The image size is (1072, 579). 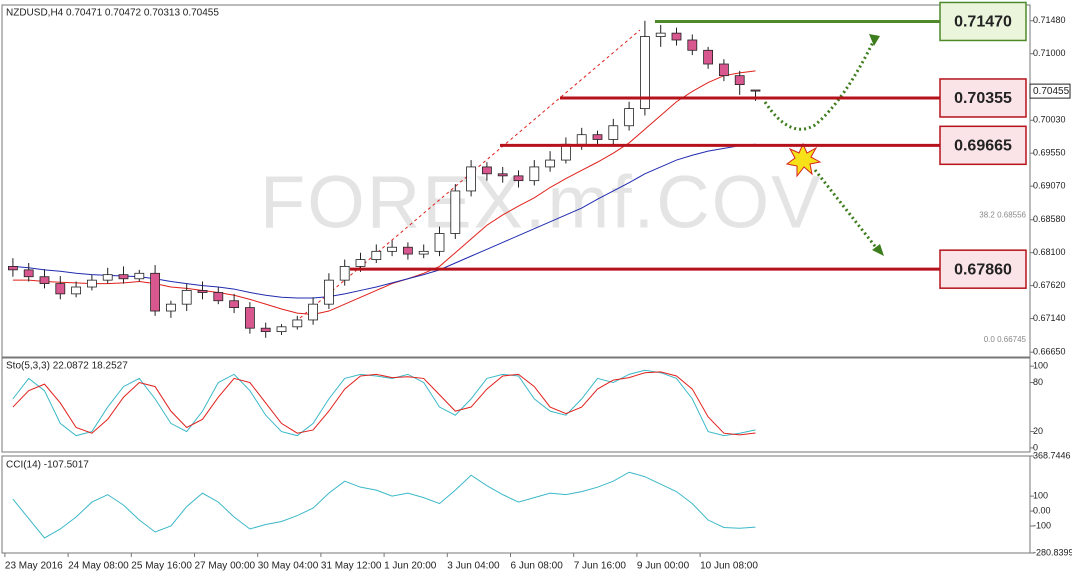 I want to click on y-tick-label: 0.71480, so click(x=1049, y=20).